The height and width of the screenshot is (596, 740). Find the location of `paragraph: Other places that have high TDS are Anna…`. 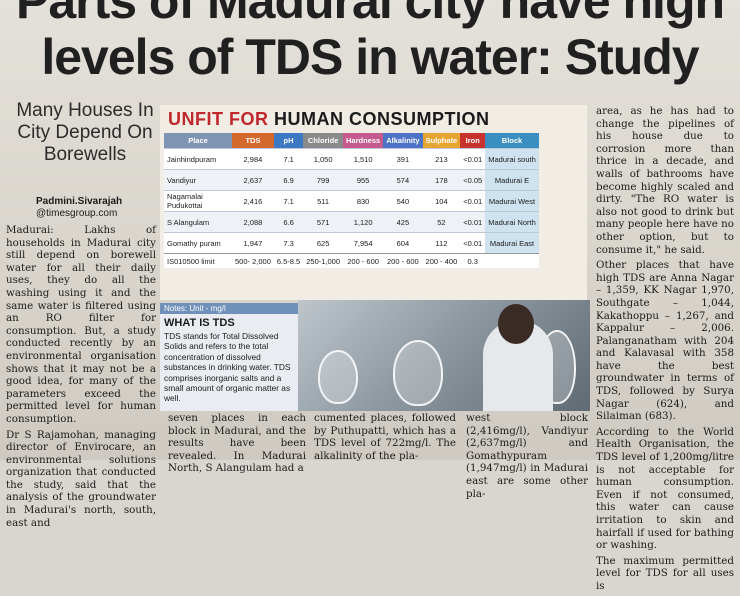

paragraph: Other places that have high TDS are Anna… is located at coordinates (665, 341).